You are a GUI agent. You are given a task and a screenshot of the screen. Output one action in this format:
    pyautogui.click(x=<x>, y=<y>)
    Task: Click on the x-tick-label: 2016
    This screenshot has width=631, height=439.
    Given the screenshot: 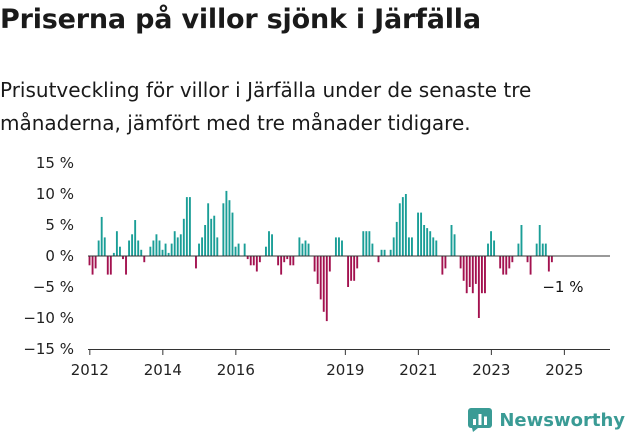 What is the action you would take?
    pyautogui.click(x=236, y=370)
    